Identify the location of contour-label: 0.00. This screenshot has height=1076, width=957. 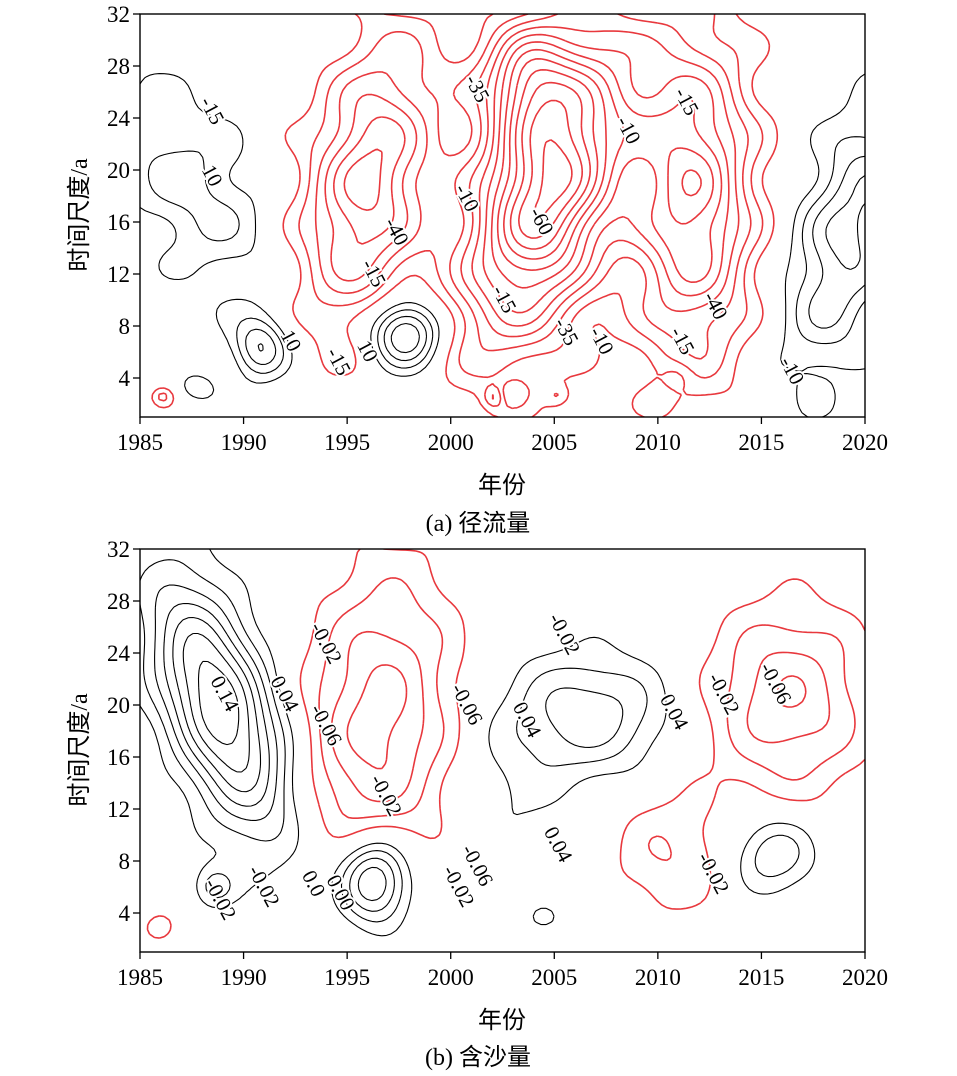
(341, 893).